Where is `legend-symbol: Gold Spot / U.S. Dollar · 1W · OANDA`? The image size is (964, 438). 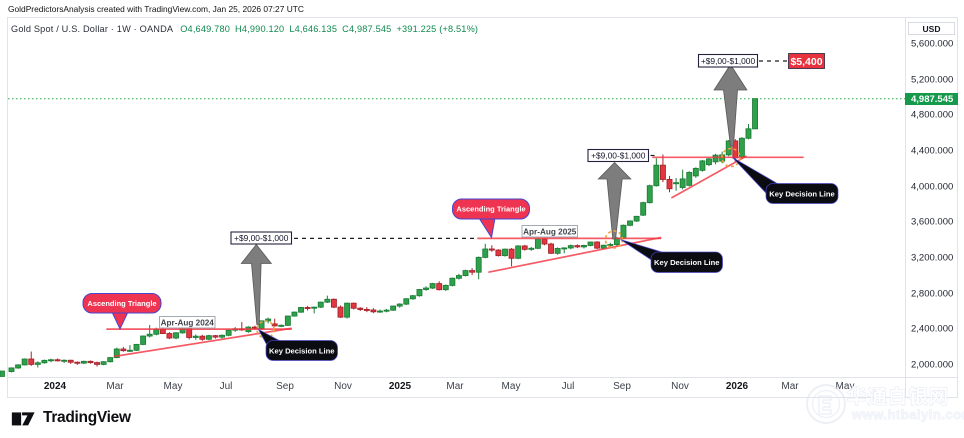
legend-symbol: Gold Spot / U.S. Dollar · 1W · OANDA is located at coordinates (92, 29).